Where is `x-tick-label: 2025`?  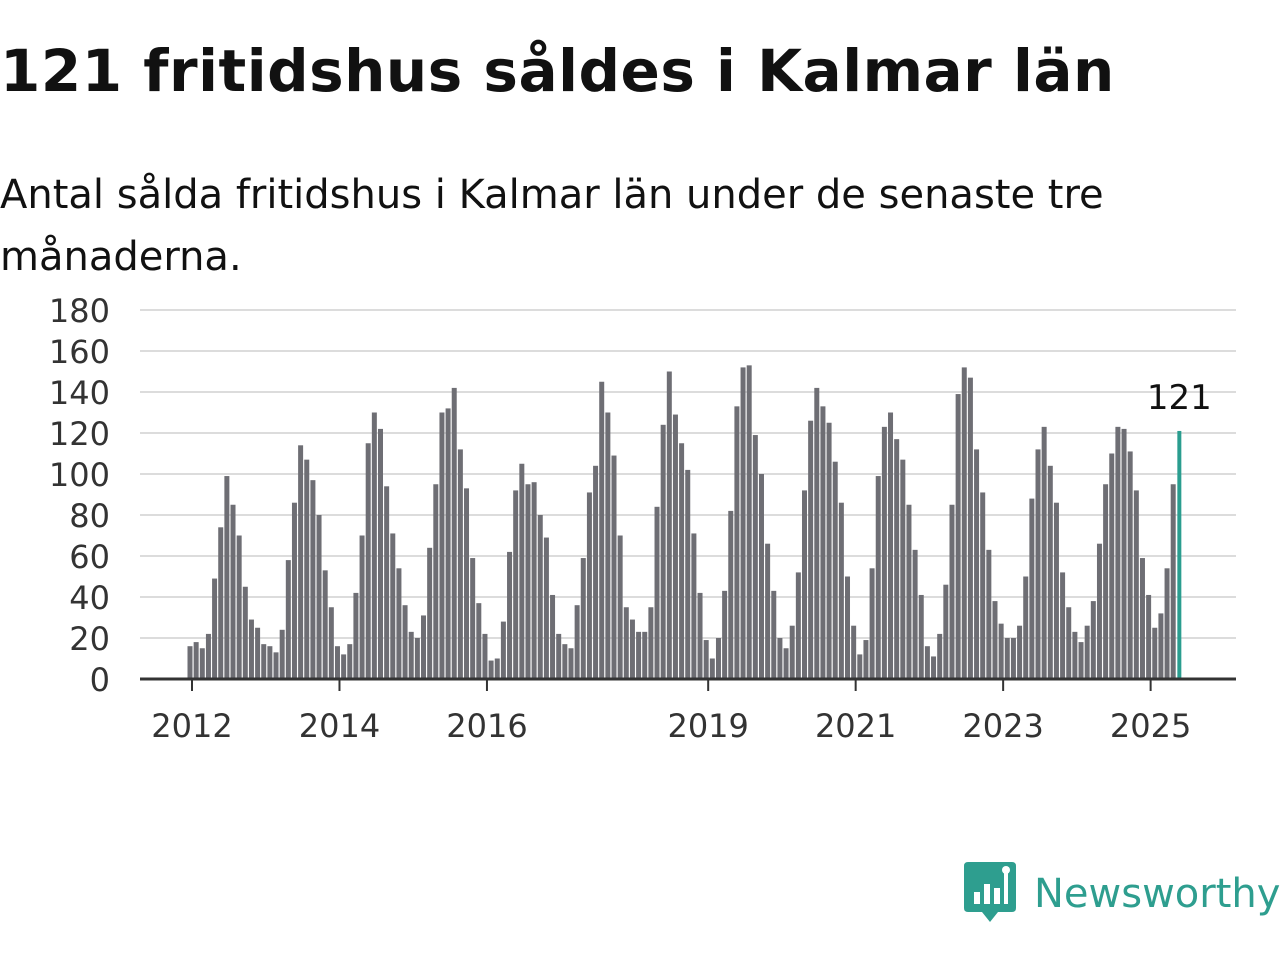
x-tick-label: 2025 is located at coordinates (1150, 726).